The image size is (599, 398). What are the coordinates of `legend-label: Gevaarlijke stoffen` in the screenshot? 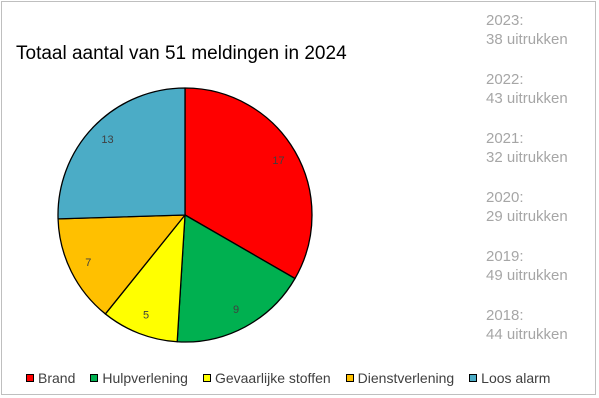 It's located at (272, 378).